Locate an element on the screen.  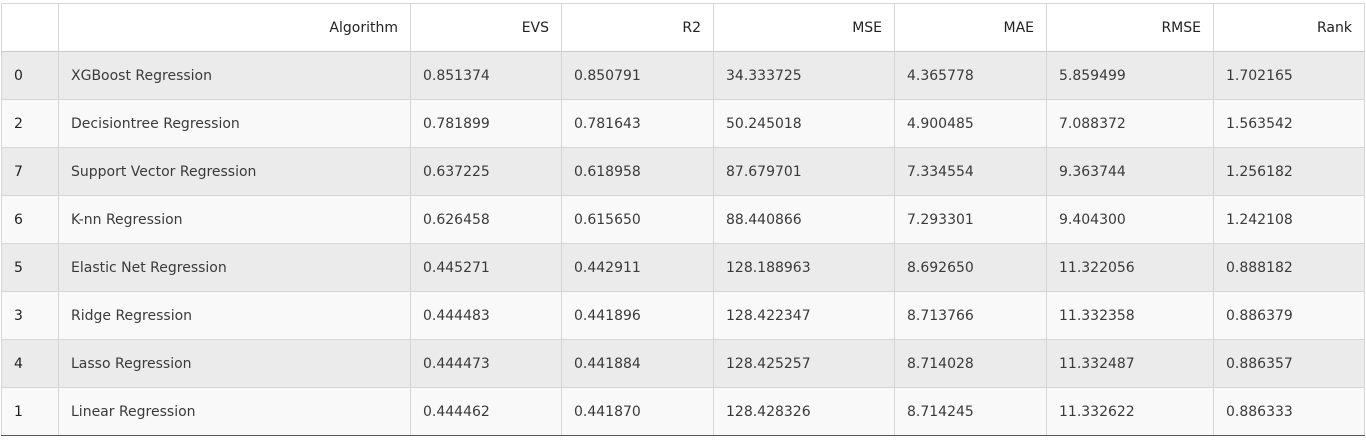
row-index: 5 is located at coordinates (30, 267).